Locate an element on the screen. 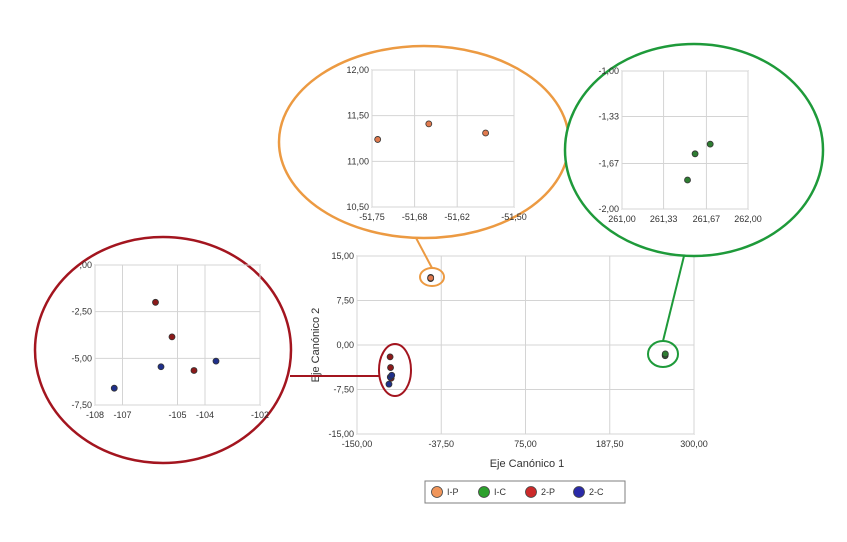 The width and height of the screenshot is (847, 542). green-zoom-x-tick-label: 261,33 is located at coordinates (664, 219).